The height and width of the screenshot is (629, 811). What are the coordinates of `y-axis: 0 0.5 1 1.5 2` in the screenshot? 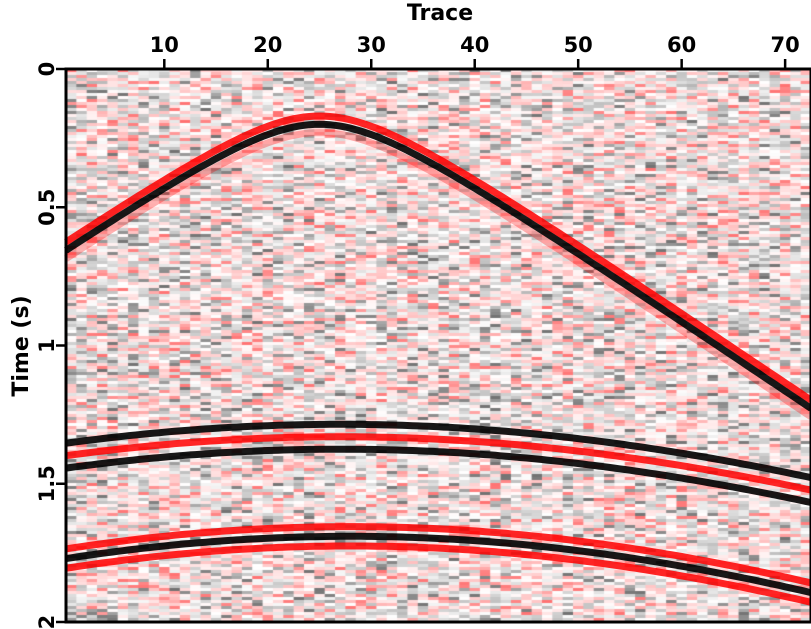 It's located at (50, 345).